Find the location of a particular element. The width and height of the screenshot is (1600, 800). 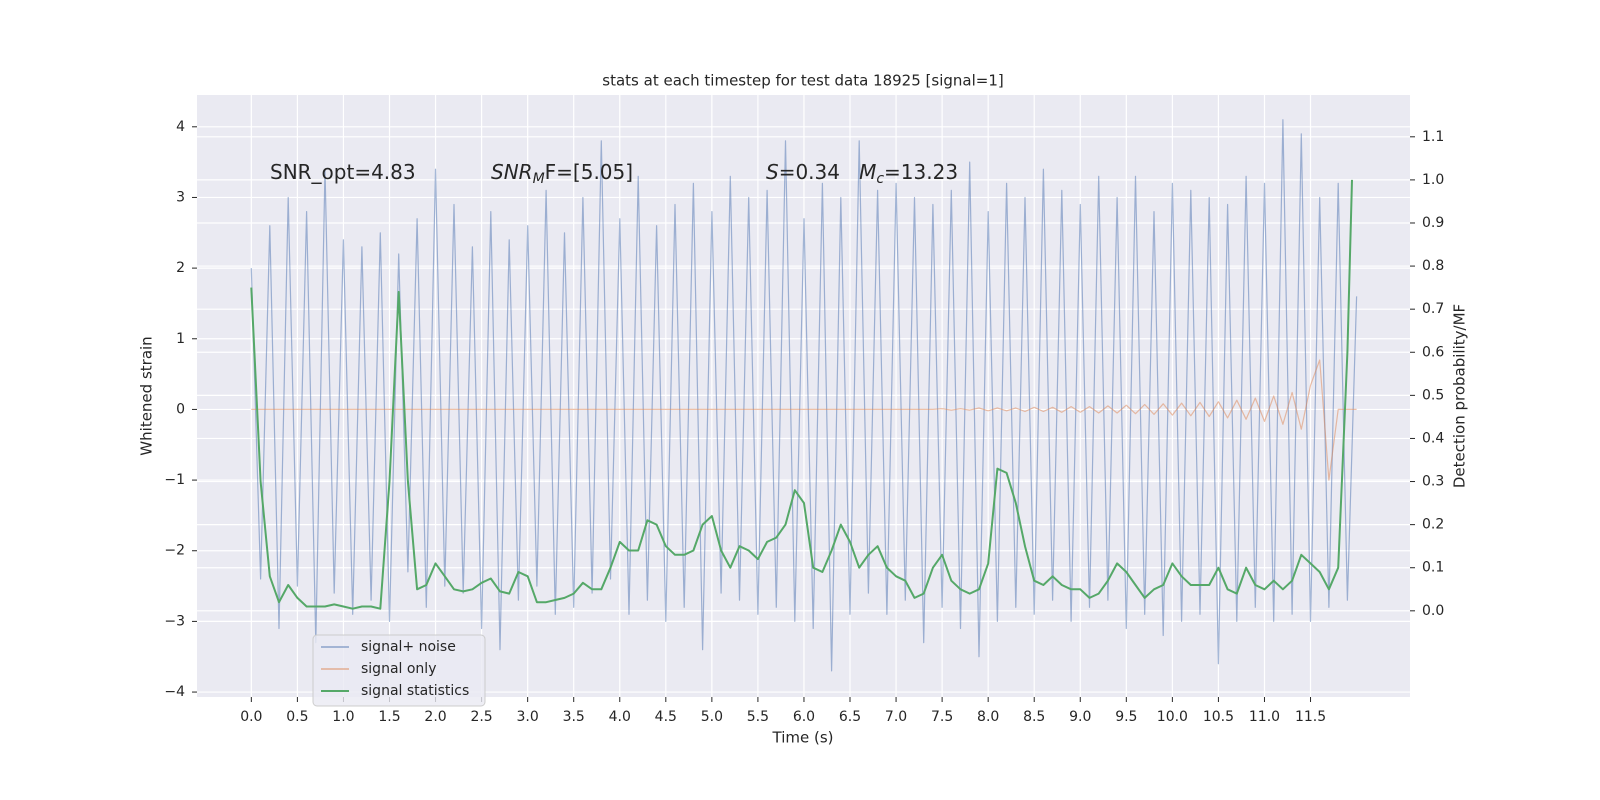

y2-tick-label: 0.6 is located at coordinates (1433, 352).